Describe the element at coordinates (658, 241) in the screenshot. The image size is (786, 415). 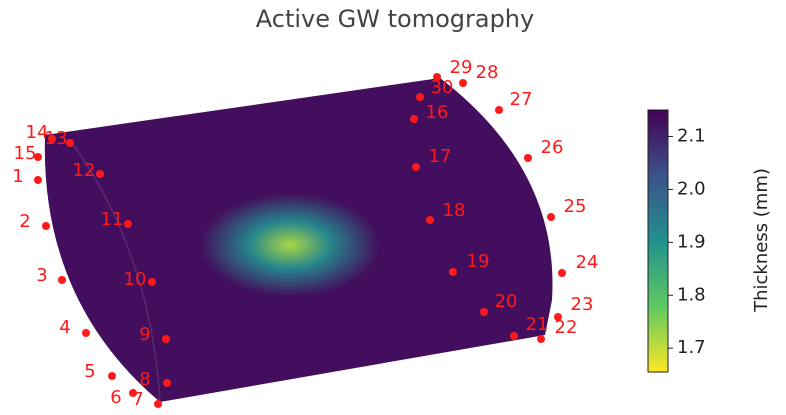
I see `colorbar` at that location.